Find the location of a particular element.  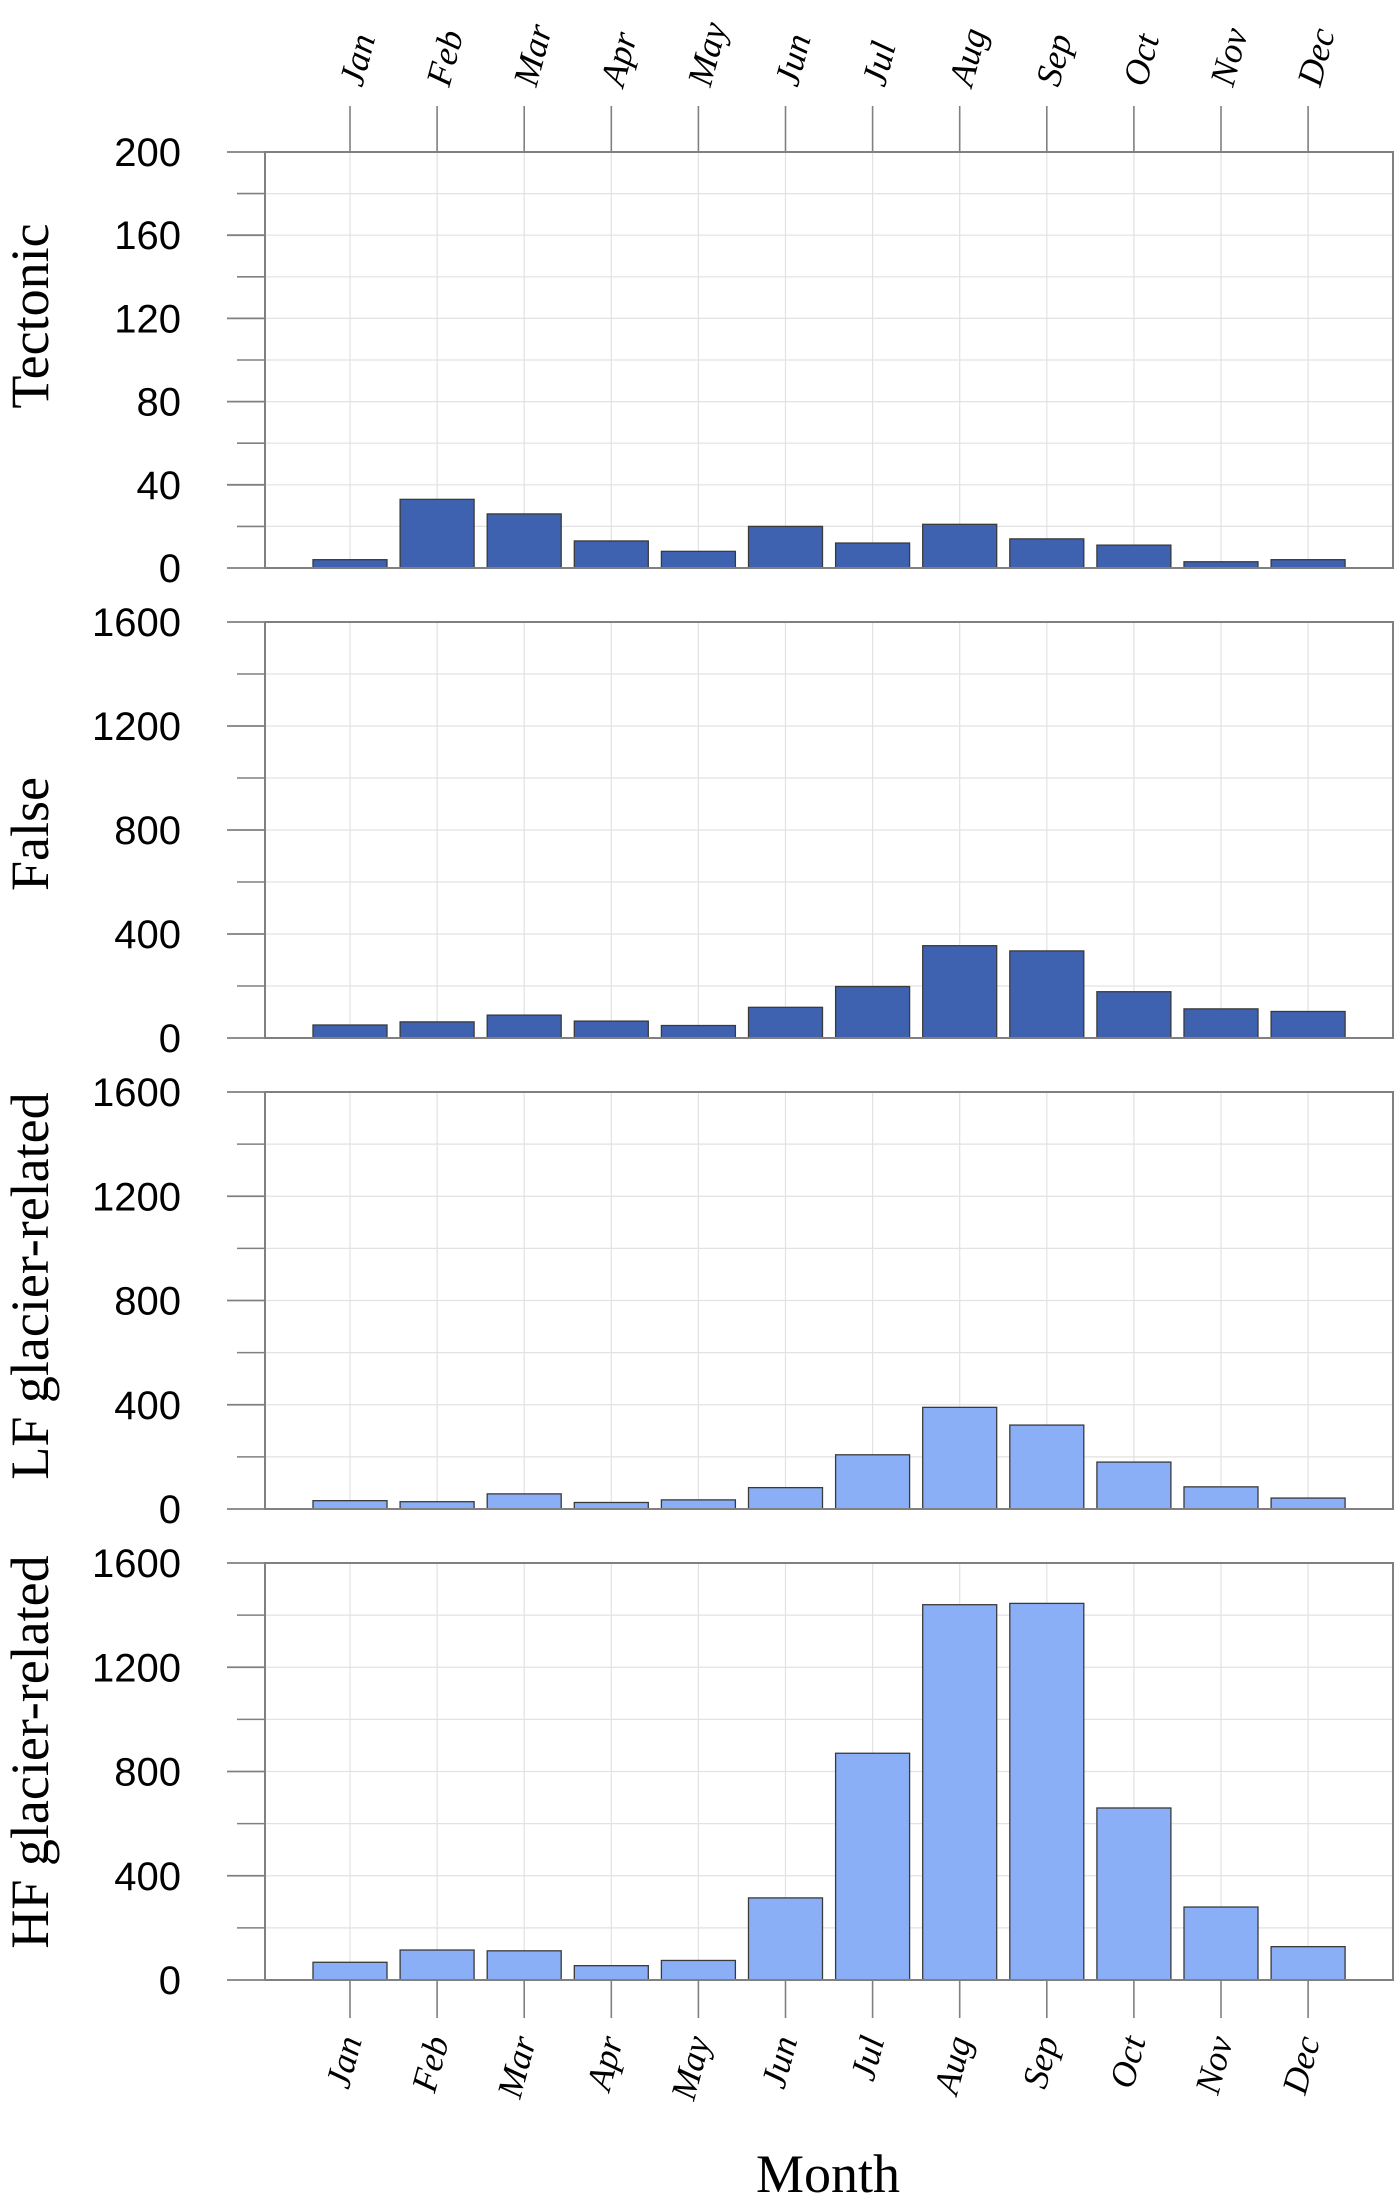

bottom-month-label: Dec is located at coordinates (1301, 2065).